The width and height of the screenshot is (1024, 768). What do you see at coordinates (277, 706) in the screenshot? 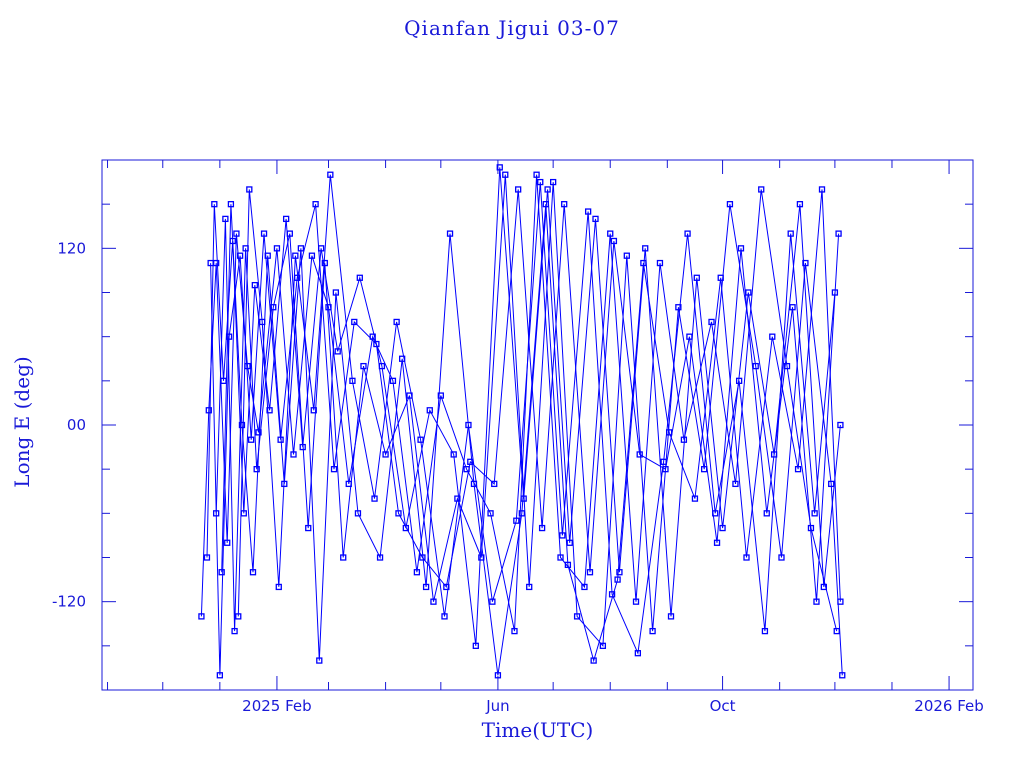
I see `x-tick-label: 2025 Feb` at bounding box center [277, 706].